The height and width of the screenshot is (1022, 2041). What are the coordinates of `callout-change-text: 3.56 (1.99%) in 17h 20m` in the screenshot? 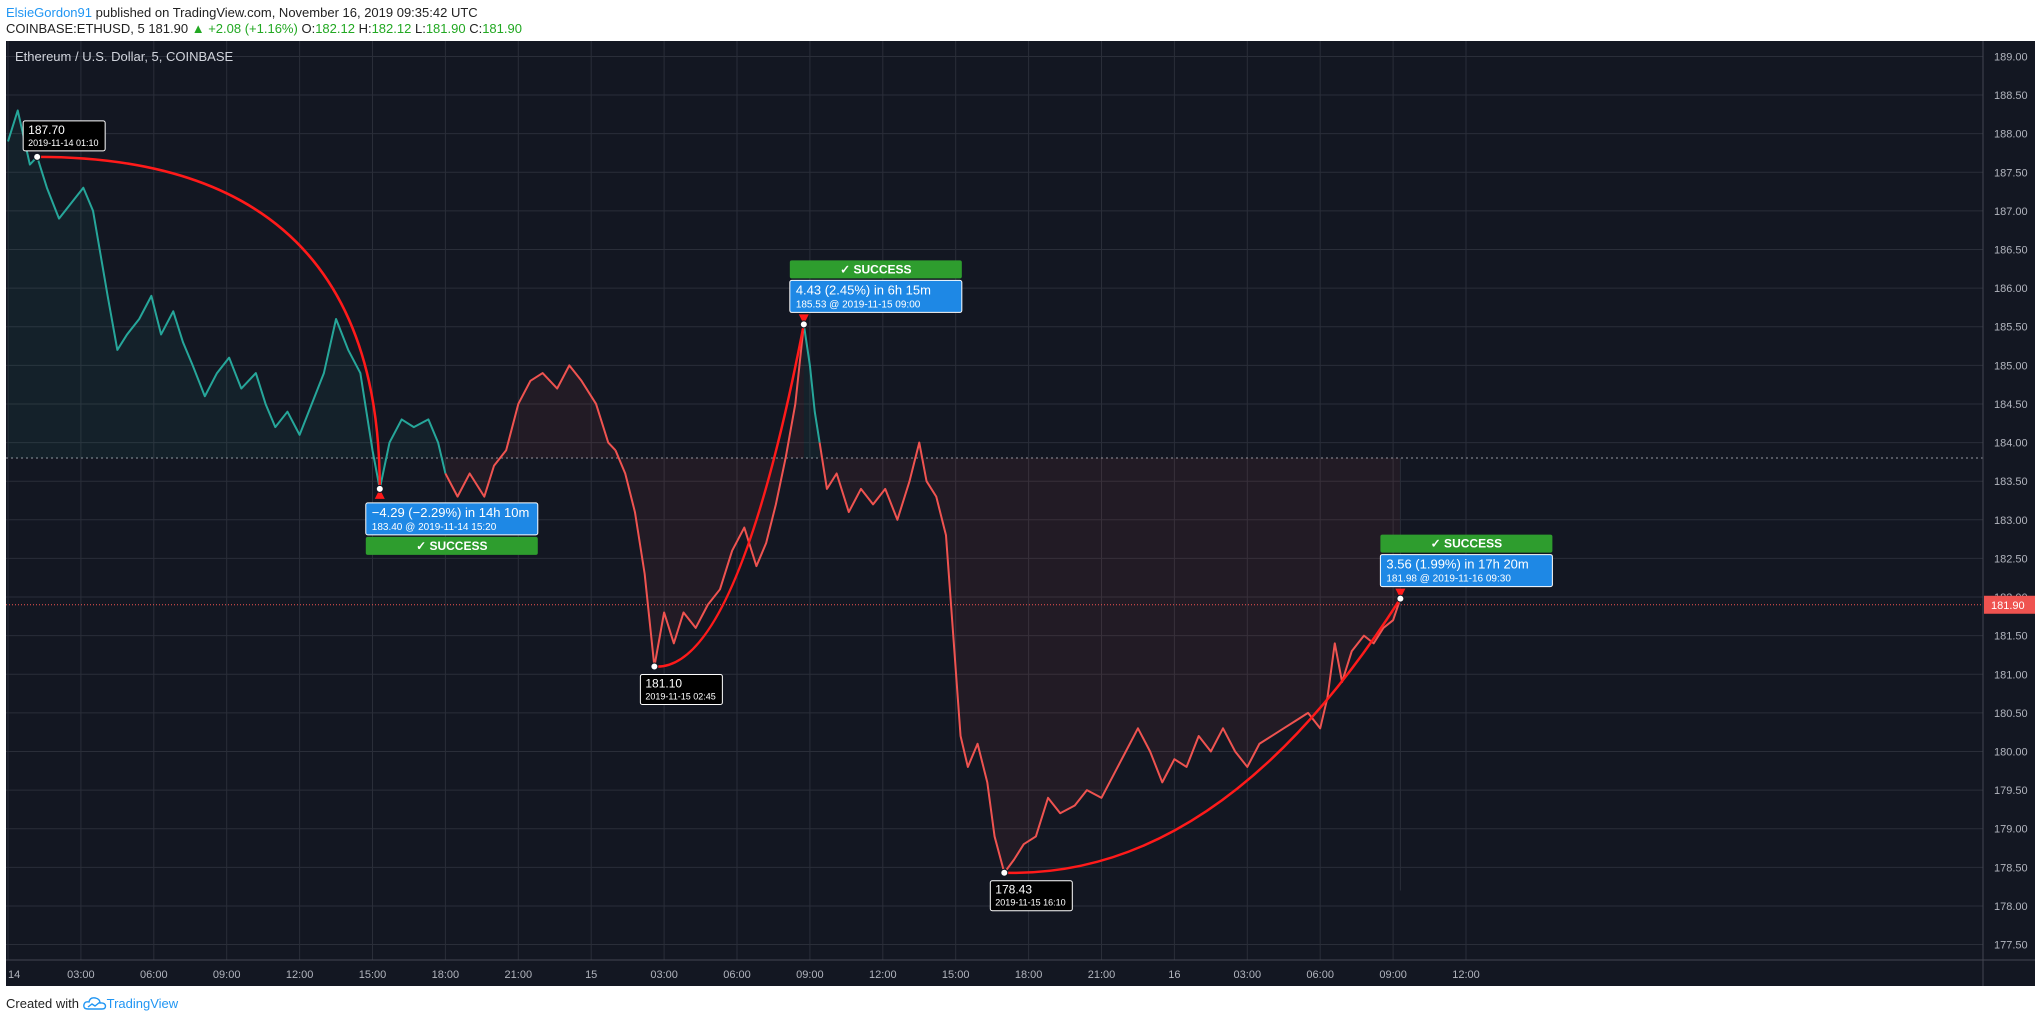 It's located at (1457, 564).